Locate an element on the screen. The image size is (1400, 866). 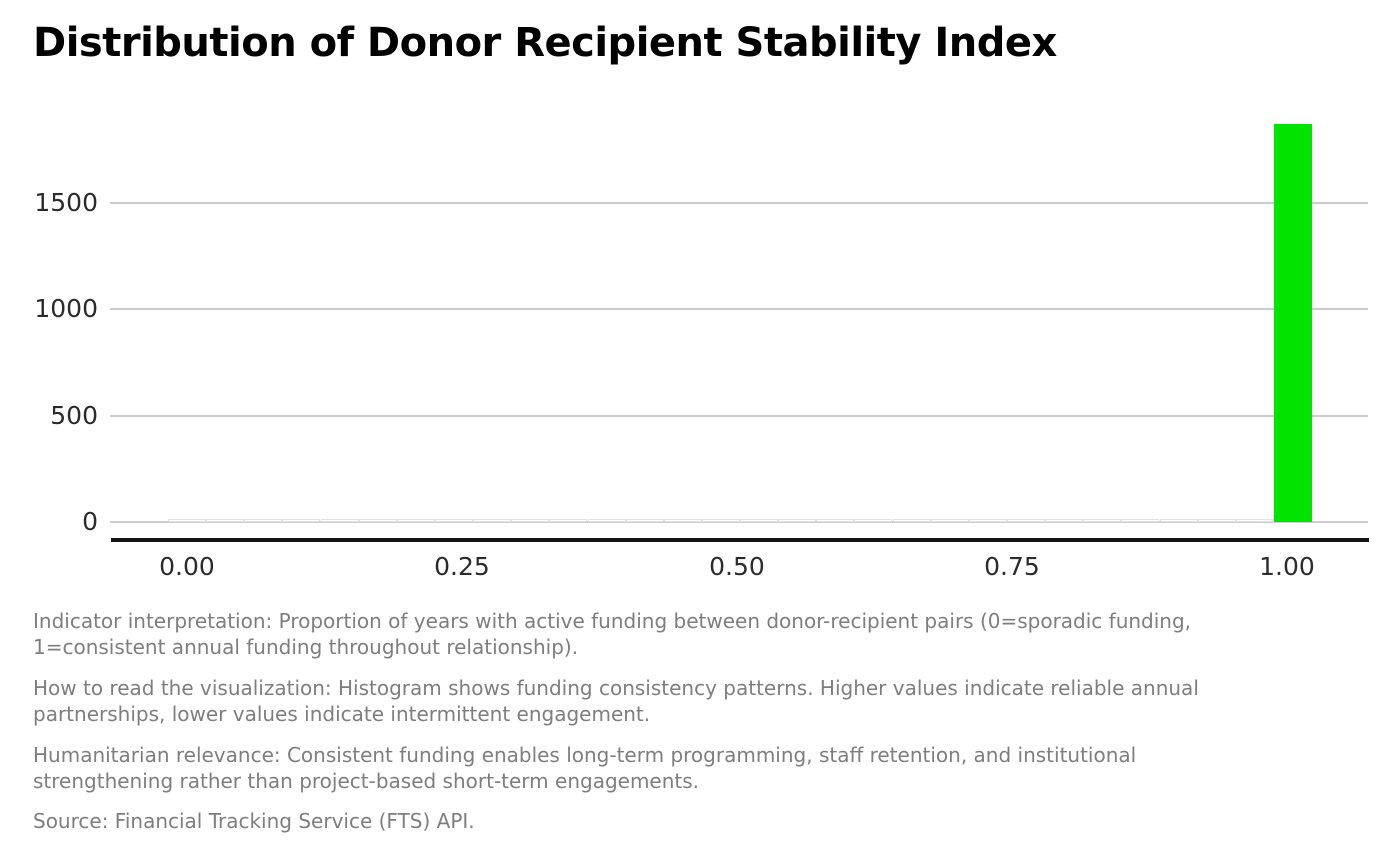
x-tick-label-0.25: 0.25 is located at coordinates (462, 566).